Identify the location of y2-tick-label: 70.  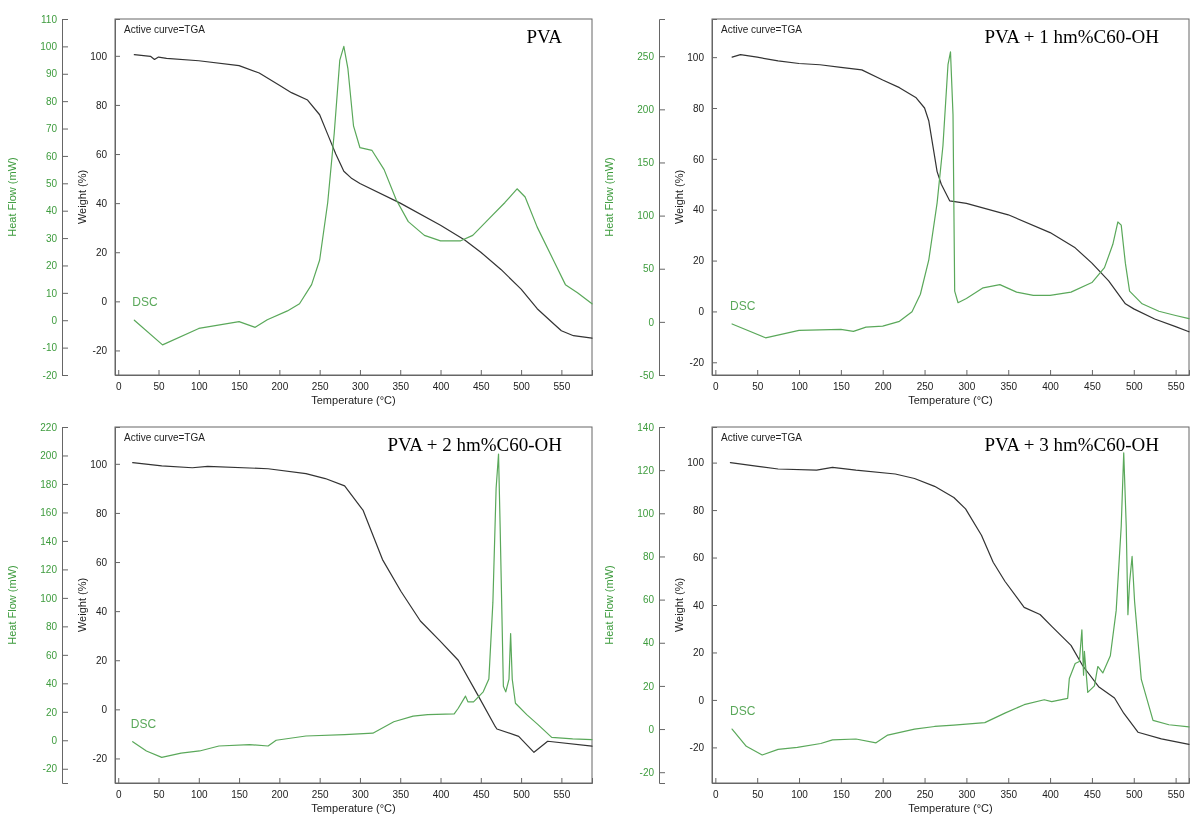
(51, 129).